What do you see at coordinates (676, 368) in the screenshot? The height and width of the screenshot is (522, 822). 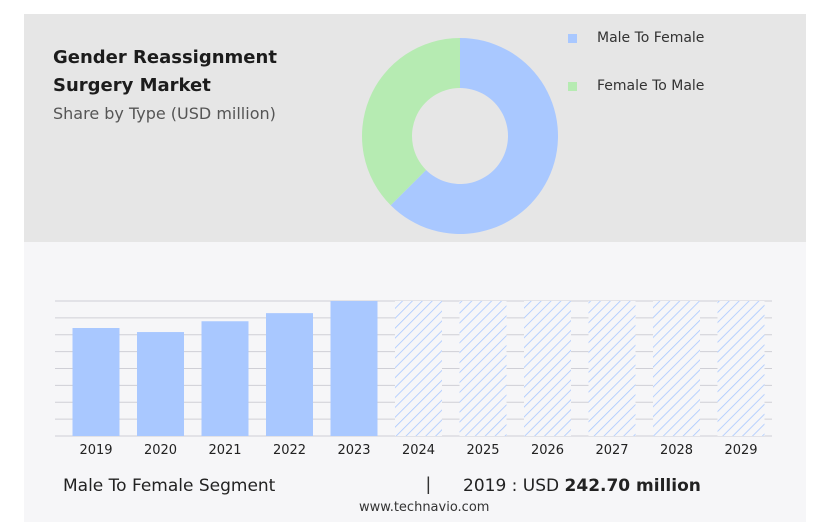 I see `forecast-bar-2028` at bounding box center [676, 368].